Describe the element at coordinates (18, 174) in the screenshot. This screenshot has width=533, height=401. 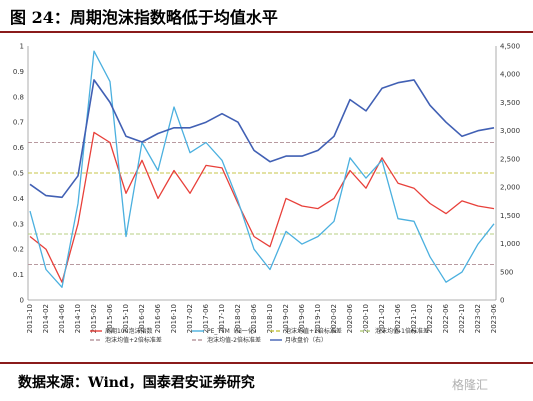
I see `y-tick-label-left: 0.5` at that location.